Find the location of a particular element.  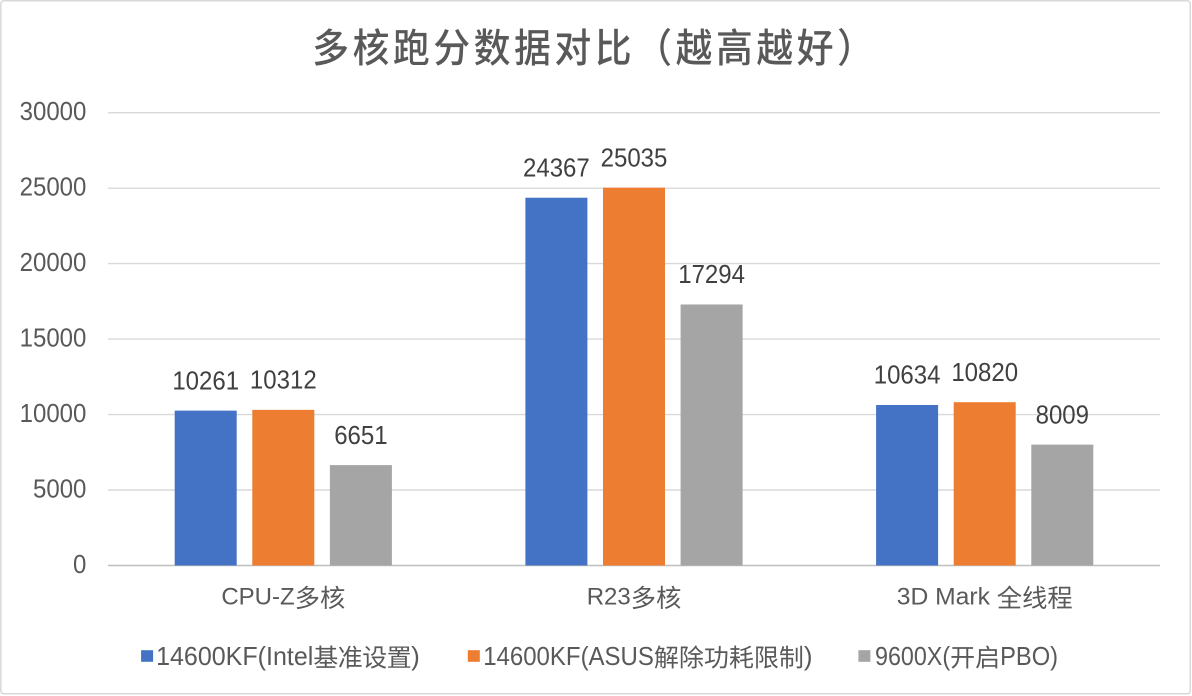

svg-text: 6651 is located at coordinates (360, 435).